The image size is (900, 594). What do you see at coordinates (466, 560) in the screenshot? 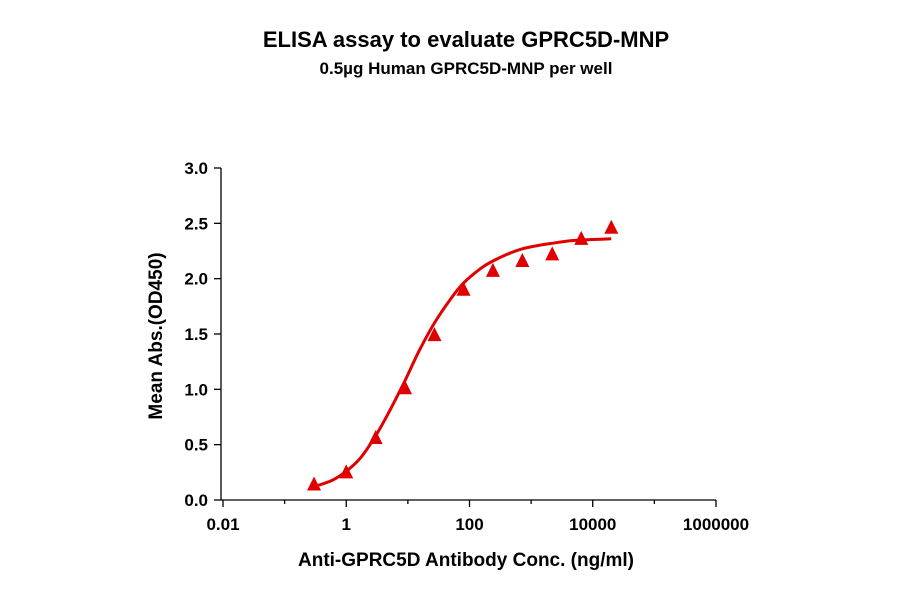
I see `x-axis-label: Anti-GPRC5D Antibody Conc. (ng/ml)` at bounding box center [466, 560].